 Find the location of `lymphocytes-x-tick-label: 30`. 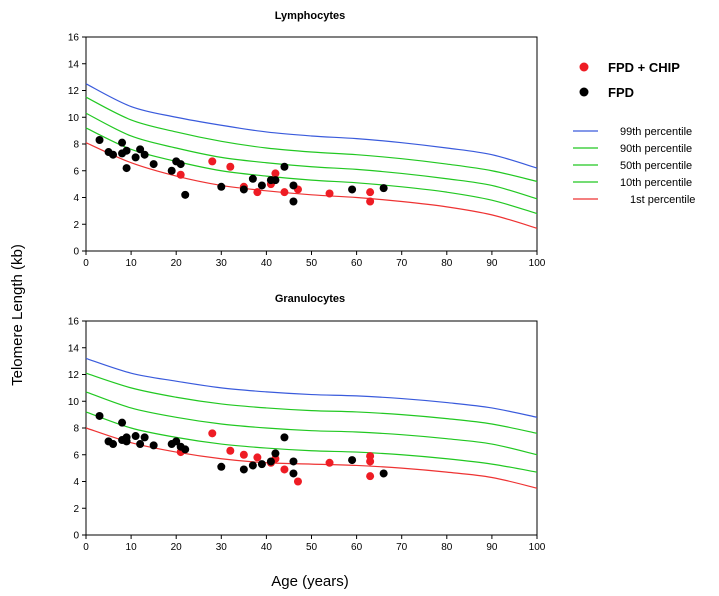

lymphocytes-x-tick-label: 30 is located at coordinates (222, 263).